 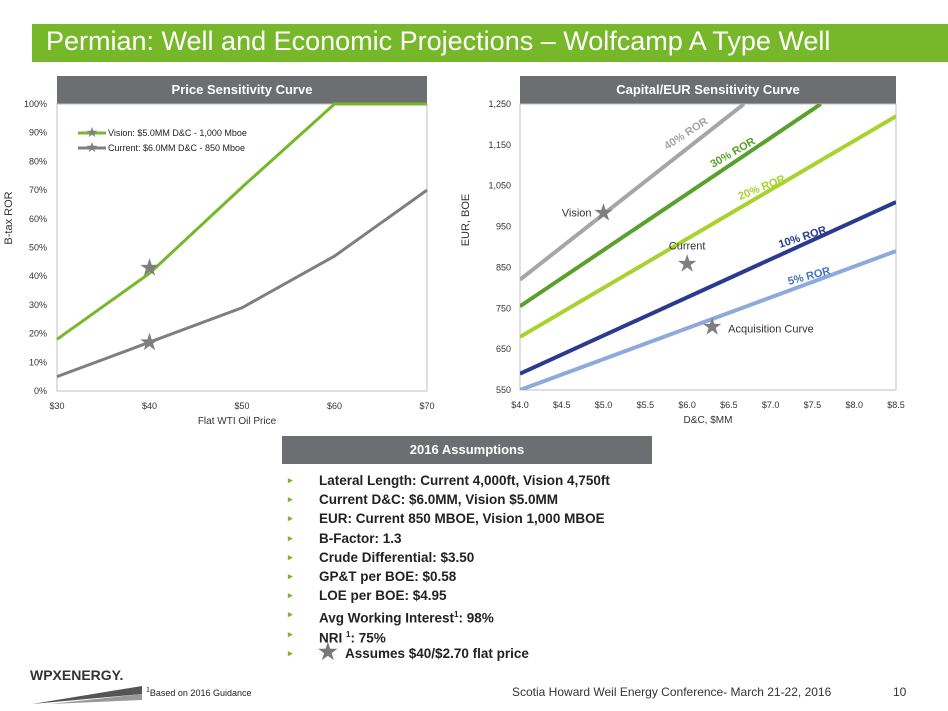 What do you see at coordinates (177, 133) in the screenshot?
I see `legend-vision-label: Vision: $5.0MM D&C - 1,000 Mboe` at bounding box center [177, 133].